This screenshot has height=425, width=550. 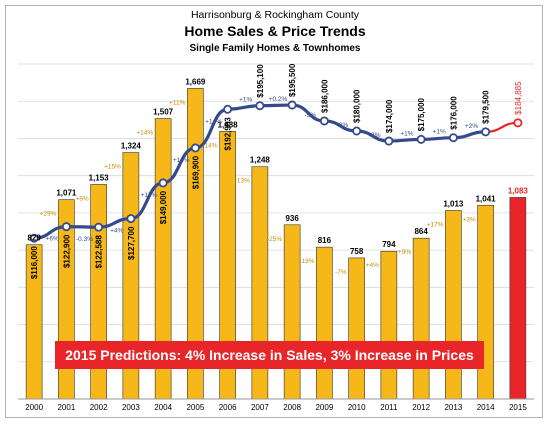 What do you see at coordinates (389, 407) in the screenshot?
I see `x-tick-label: 2011` at bounding box center [389, 407].